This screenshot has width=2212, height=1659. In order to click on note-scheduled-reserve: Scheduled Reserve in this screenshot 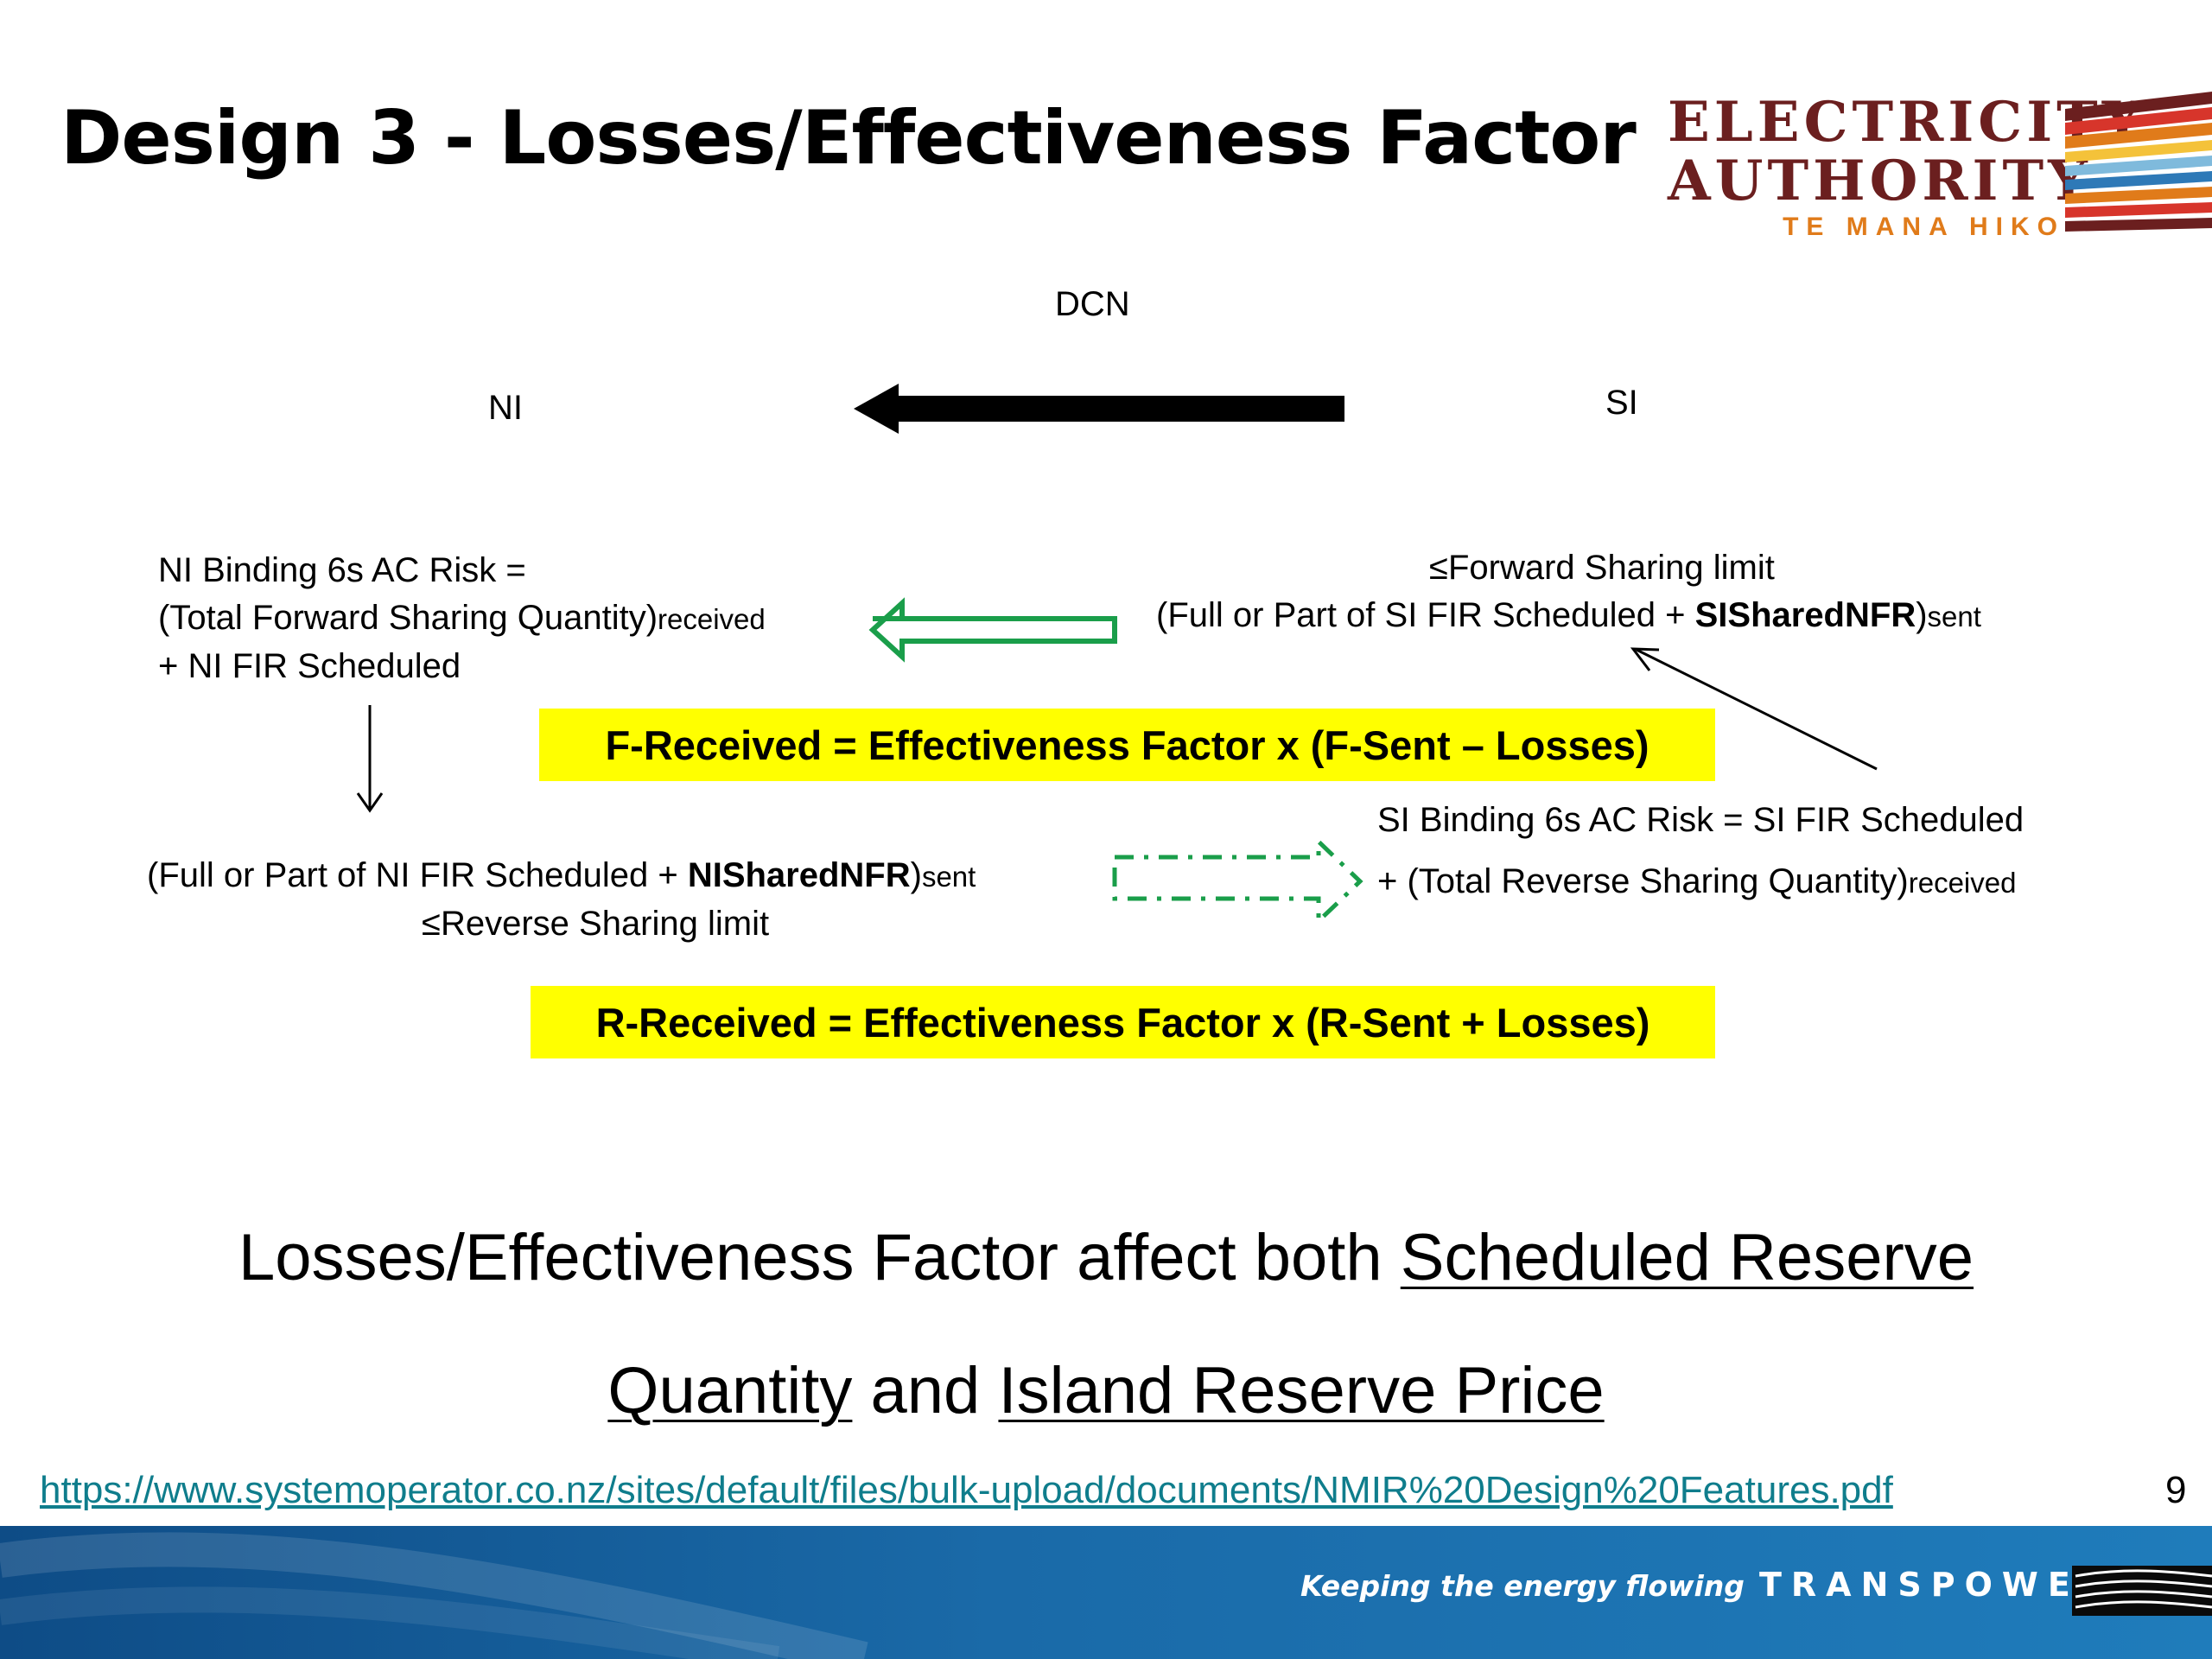, I will do `click(1687, 1257)`.